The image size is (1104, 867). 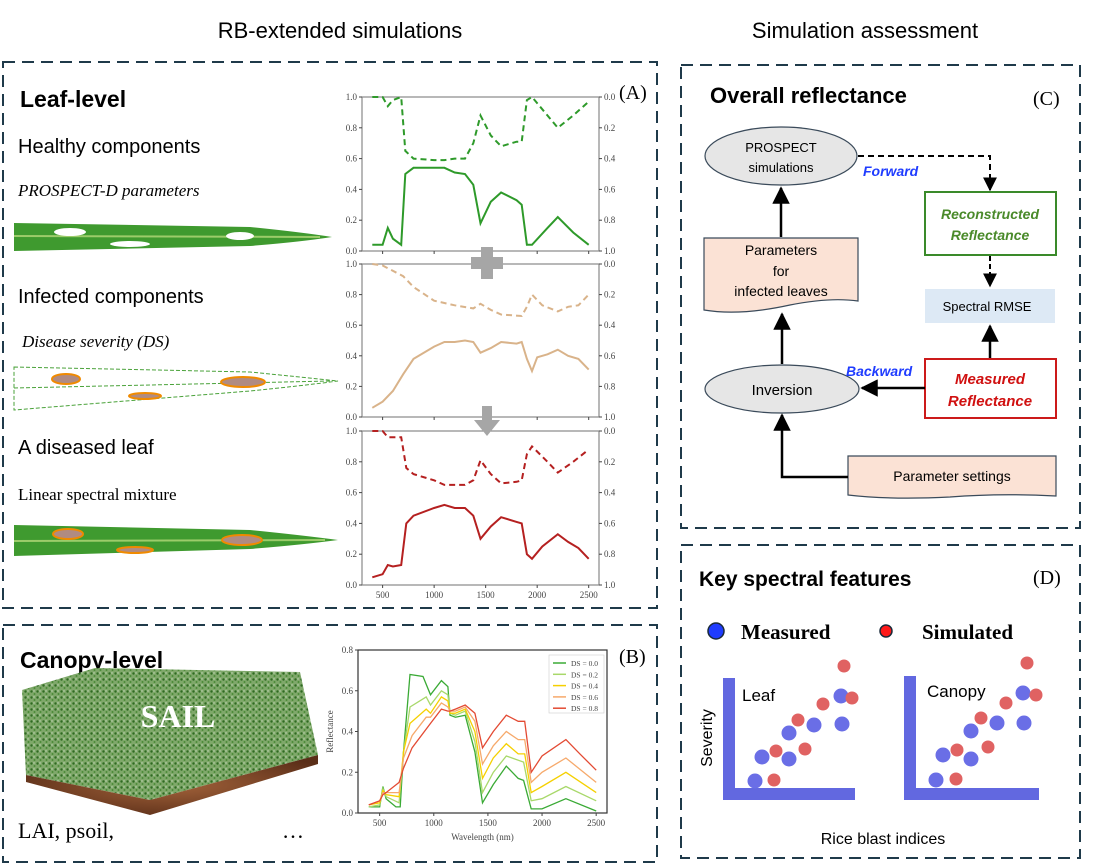 I want to click on leaf-scatter-axes, so click(x=789, y=739).